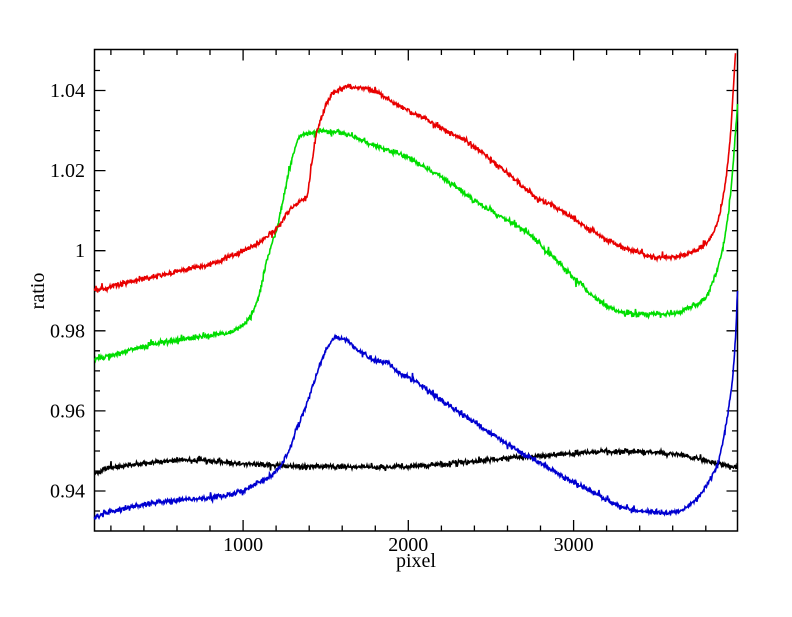 This screenshot has height=617, width=792. I want to click on svg-text: 1, so click(80, 251).